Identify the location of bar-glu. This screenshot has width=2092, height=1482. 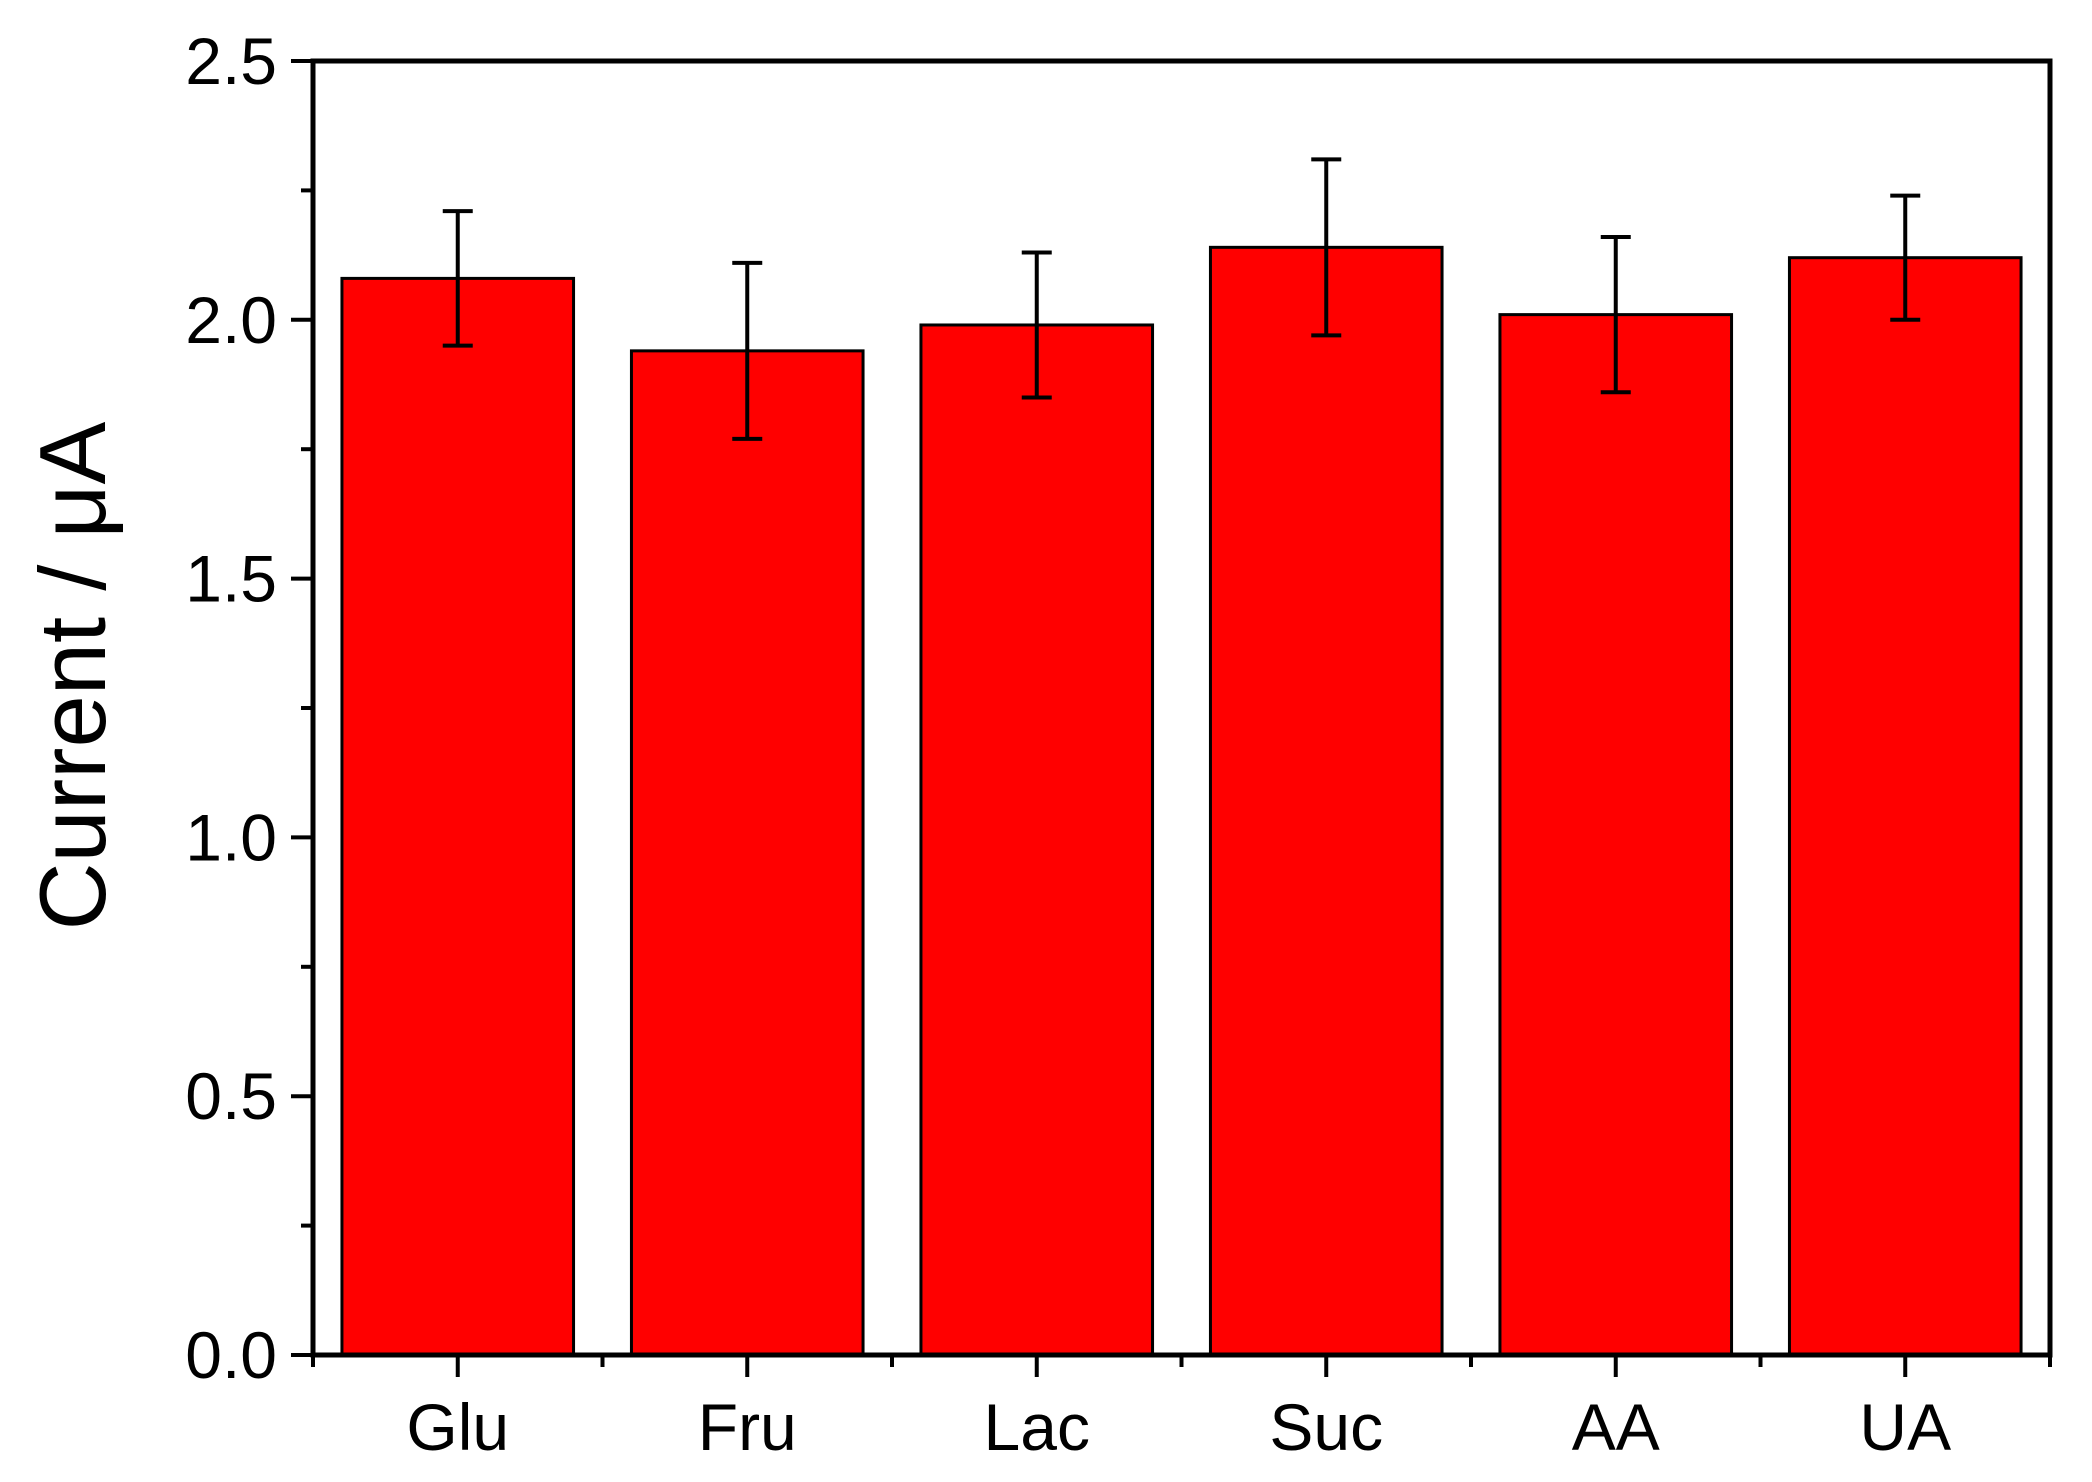
(458, 816).